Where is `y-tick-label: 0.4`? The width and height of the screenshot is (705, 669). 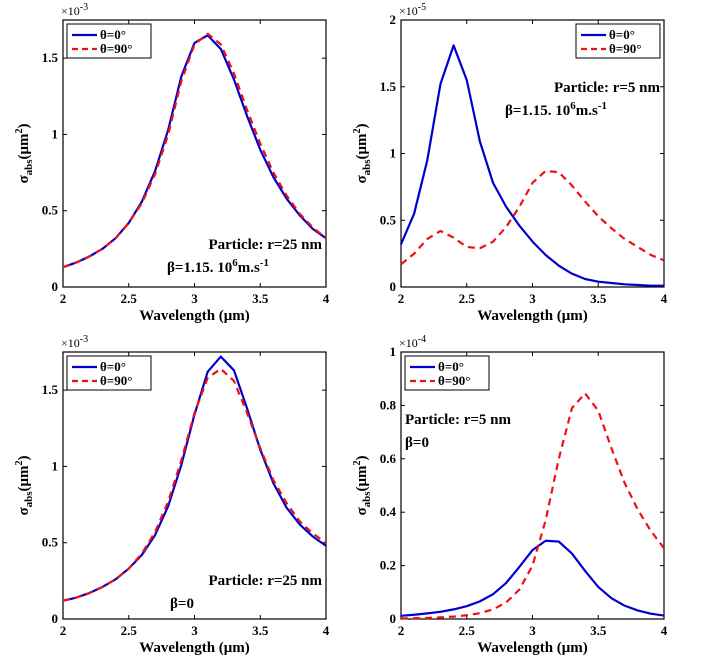 y-tick-label: 0.4 is located at coordinates (388, 511).